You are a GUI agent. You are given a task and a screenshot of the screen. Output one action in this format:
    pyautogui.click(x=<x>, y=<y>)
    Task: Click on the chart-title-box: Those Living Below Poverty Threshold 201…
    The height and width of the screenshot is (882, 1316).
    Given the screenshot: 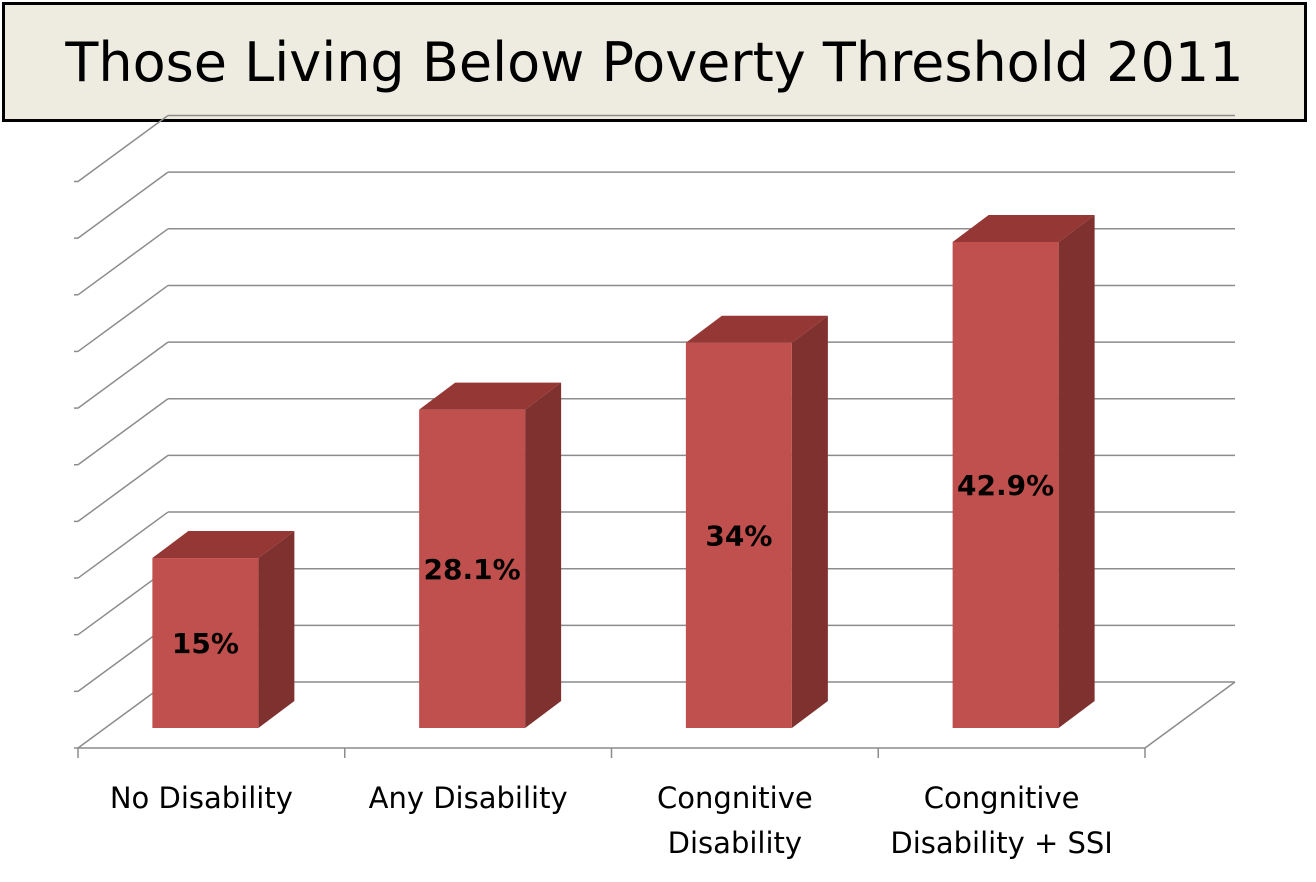 What is the action you would take?
    pyautogui.click(x=654, y=62)
    